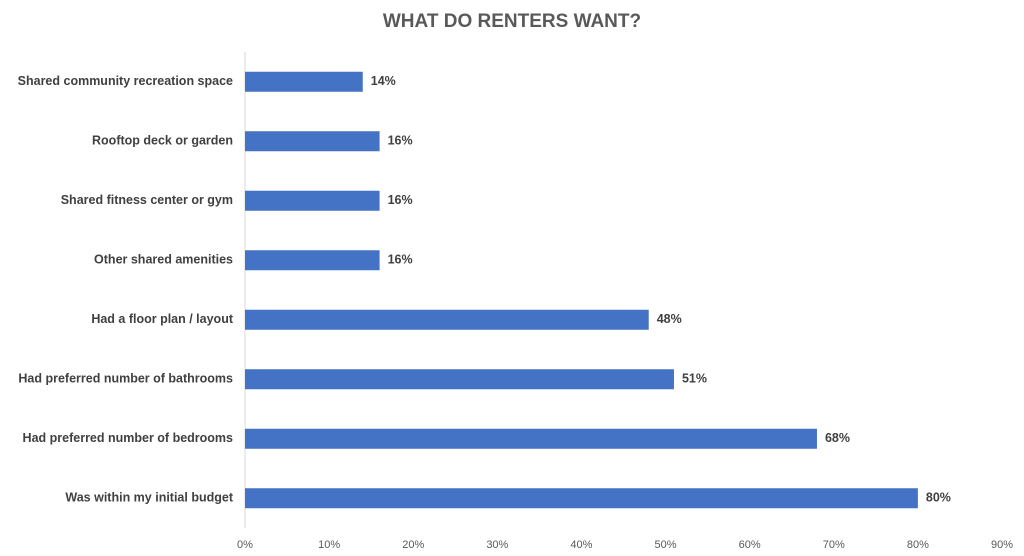 The width and height of the screenshot is (1024, 556). Describe the element at coordinates (581, 545) in the screenshot. I see `x-tick-label: 40%` at that location.